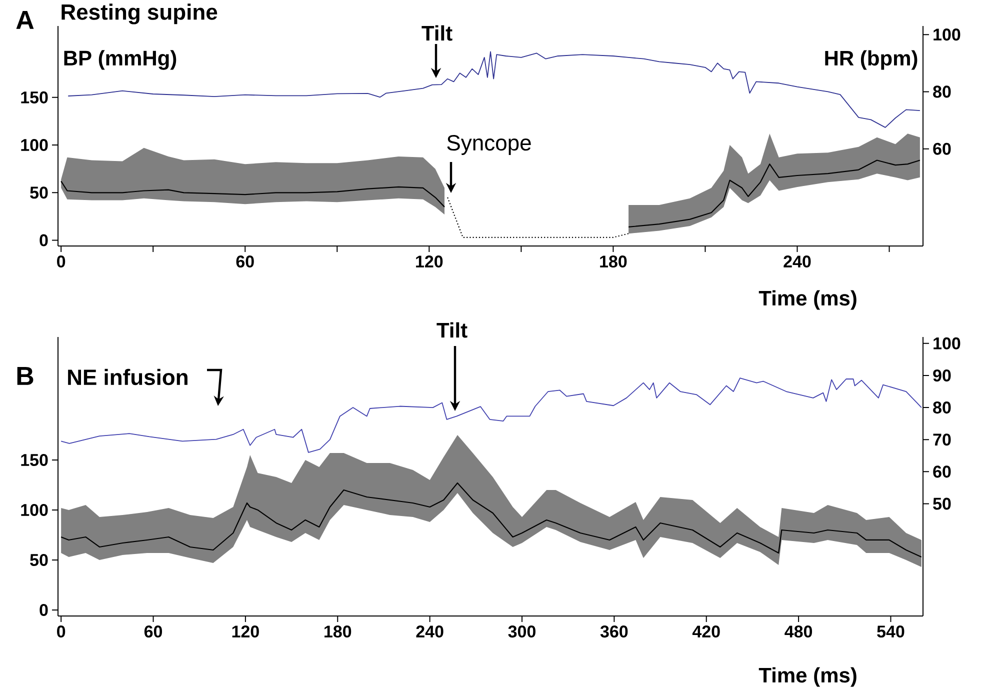 The height and width of the screenshot is (692, 982). I want to click on x-tick-label: 360, so click(614, 632).